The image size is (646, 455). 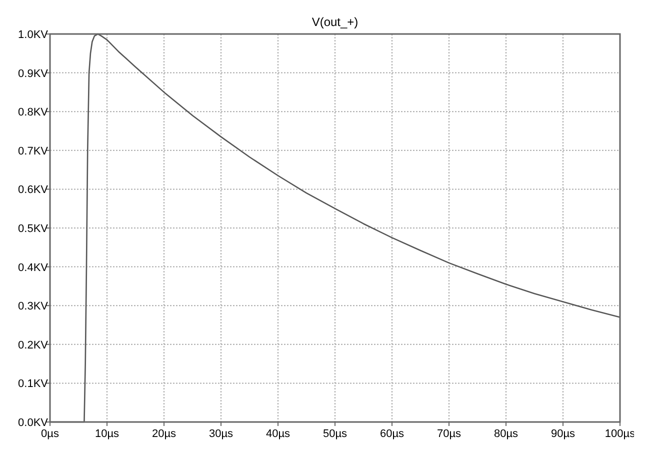 What do you see at coordinates (335, 22) in the screenshot?
I see `chart-title: V(out_+)` at bounding box center [335, 22].